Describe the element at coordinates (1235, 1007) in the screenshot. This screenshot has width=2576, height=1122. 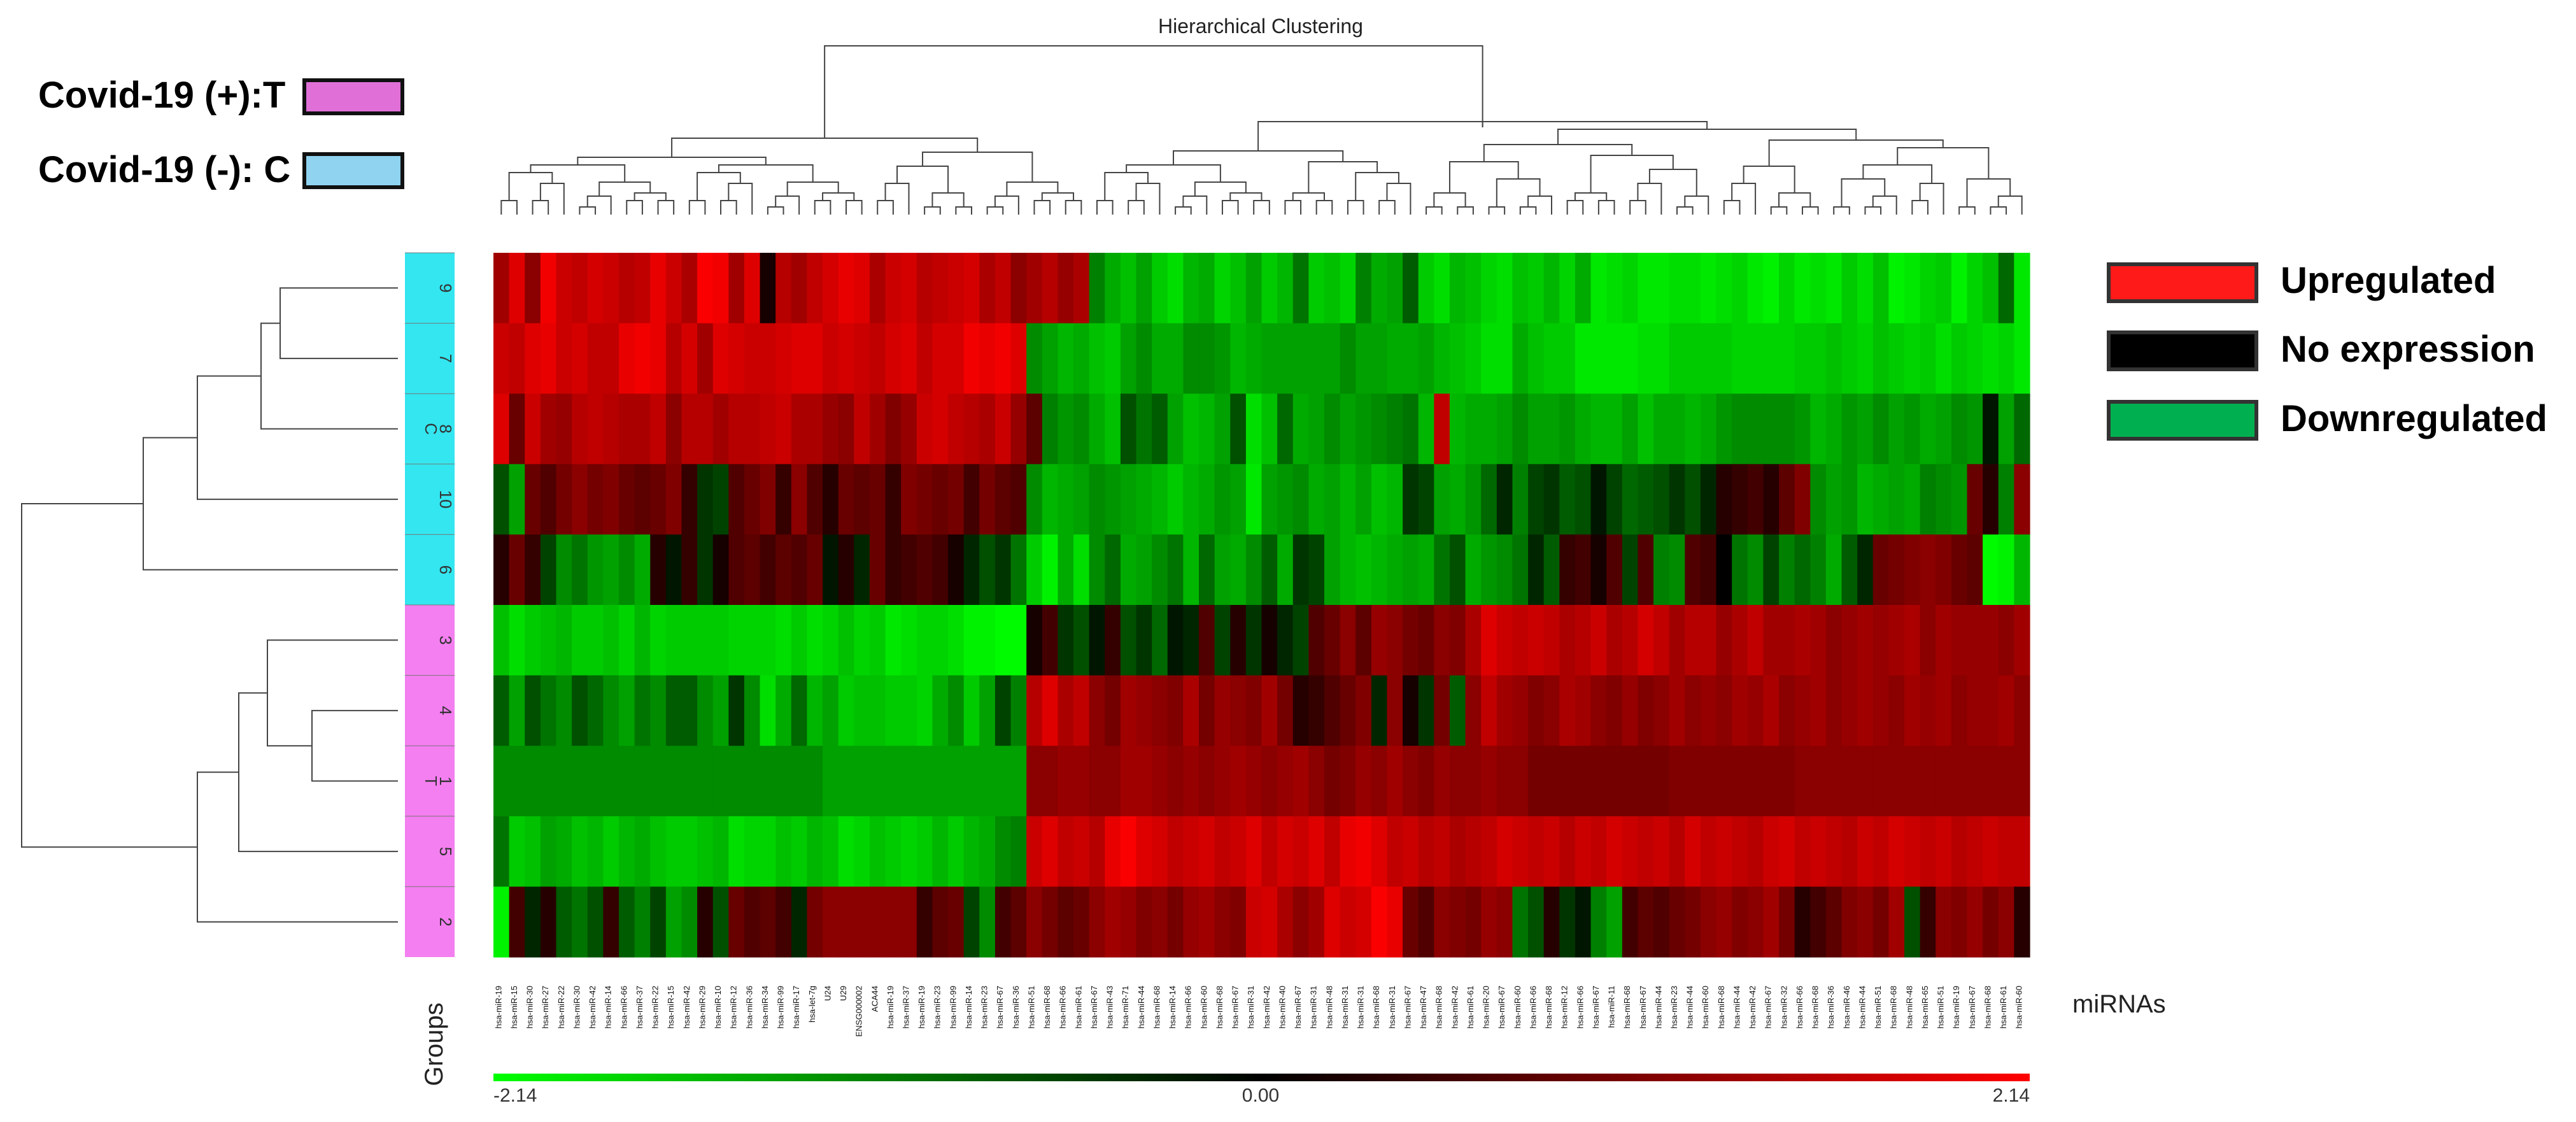
I see `column-label: hsa-miR-67` at that location.